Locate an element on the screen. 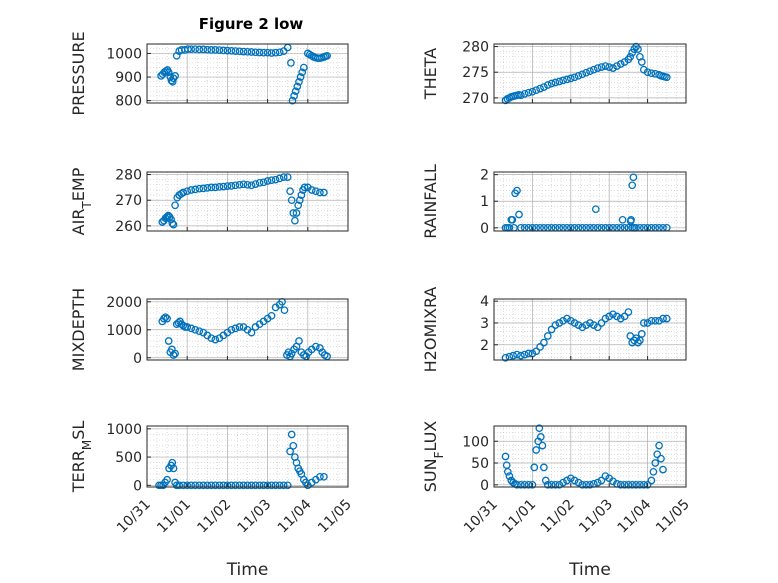 Image resolution: width=778 pixels, height=583 pixels. x-tick-label: 11/05 is located at coordinates (335, 517).